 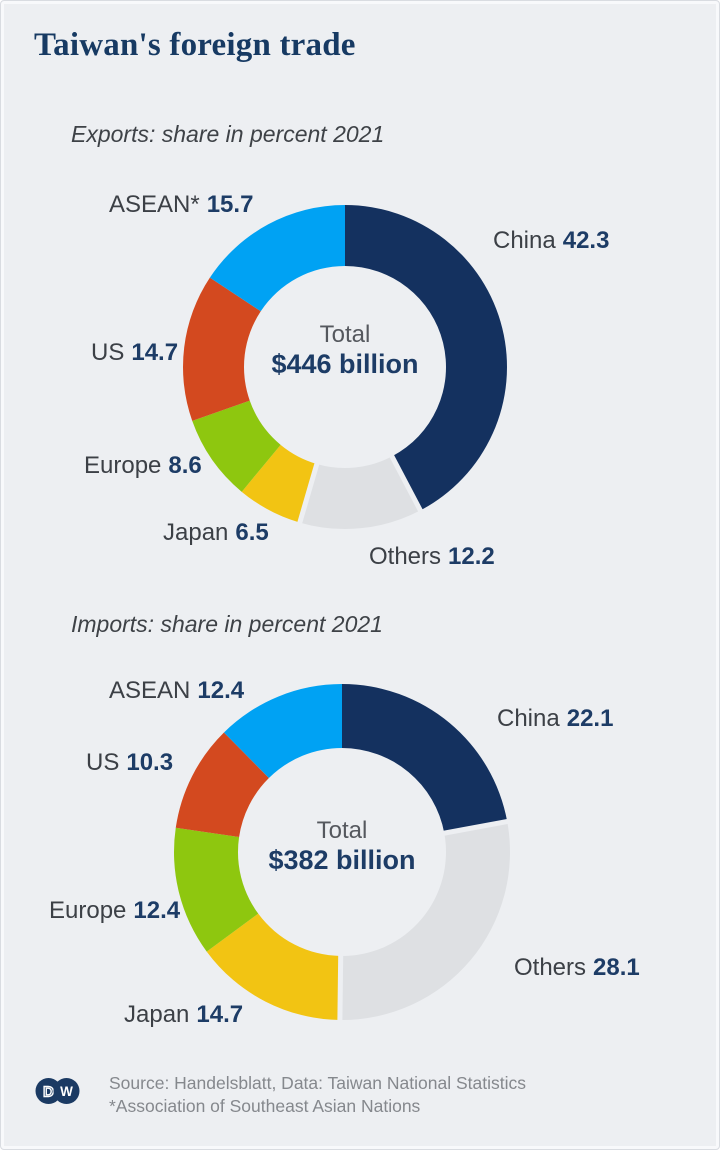 What do you see at coordinates (342, 860) in the screenshot?
I see `imports-center-total-value: $382 billion` at bounding box center [342, 860].